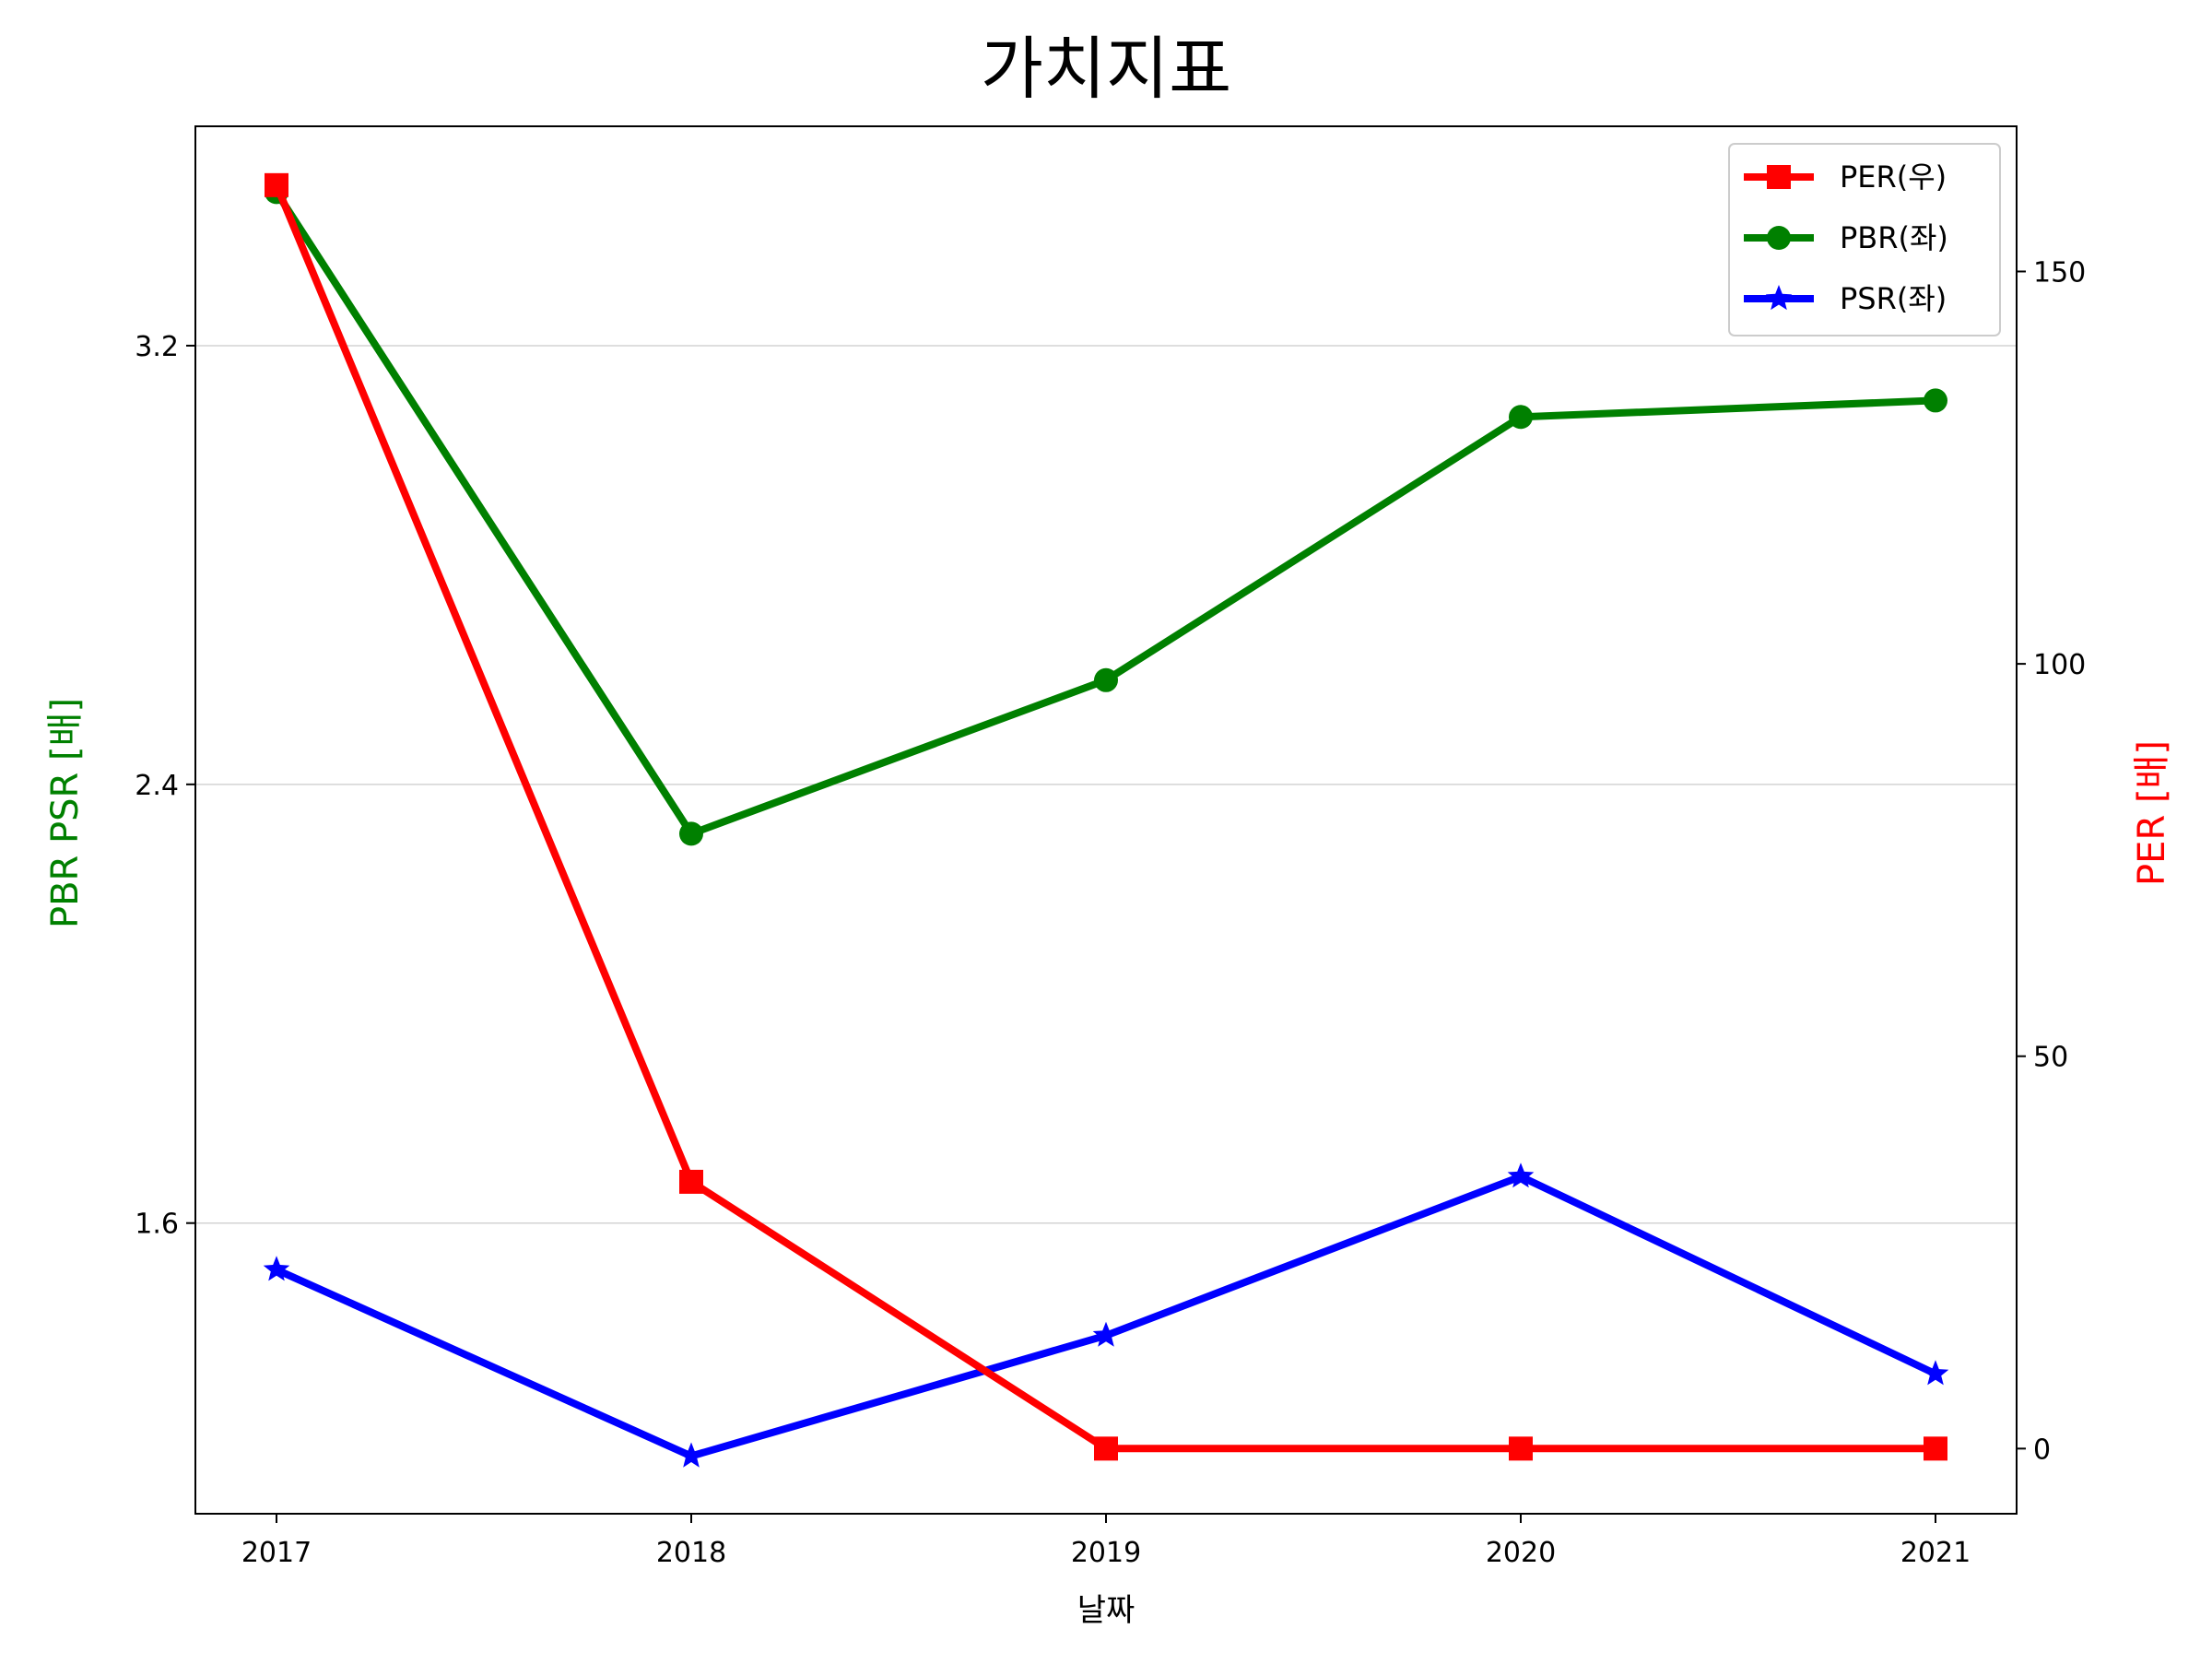  What do you see at coordinates (65, 813) in the screenshot?
I see `y-axis-left-label: PBR PSR [배]` at bounding box center [65, 813].